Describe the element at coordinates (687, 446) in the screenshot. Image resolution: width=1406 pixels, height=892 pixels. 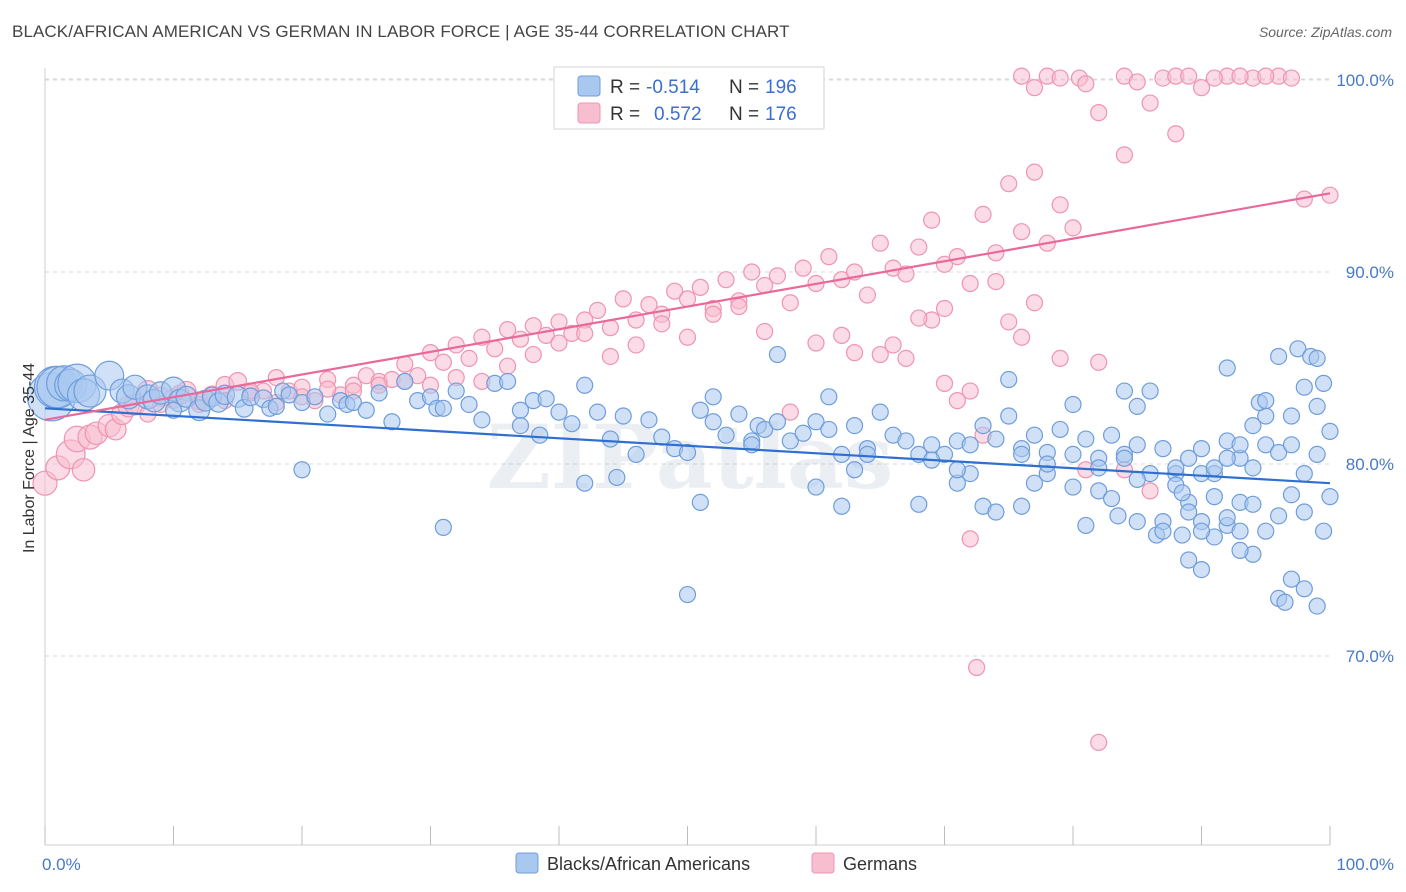
I see `blacks-trendline` at that location.